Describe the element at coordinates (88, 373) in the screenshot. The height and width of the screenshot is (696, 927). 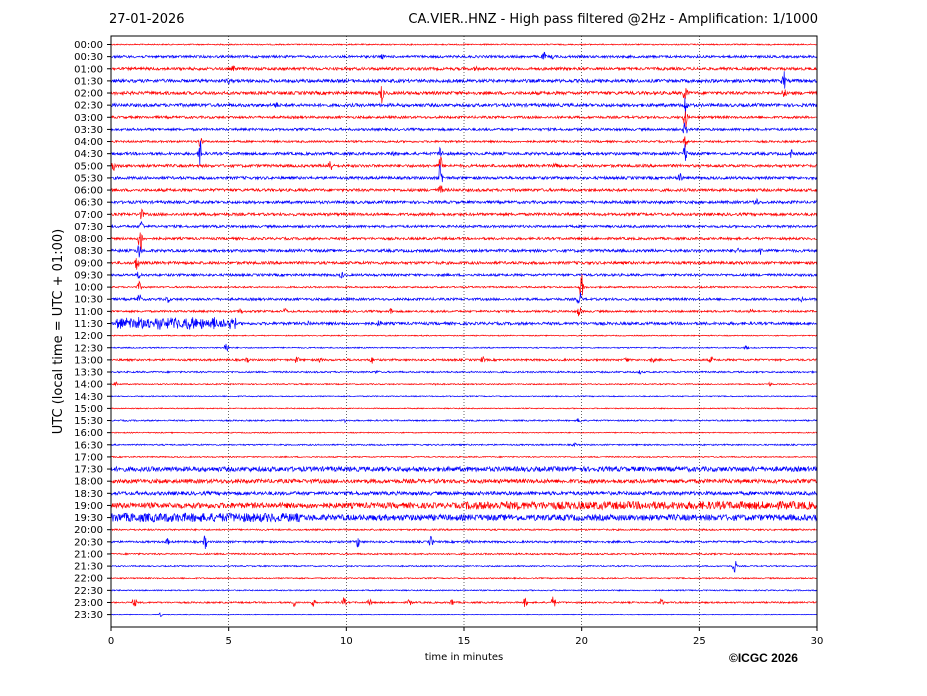
I see `y-tick-label: 13:30` at that location.